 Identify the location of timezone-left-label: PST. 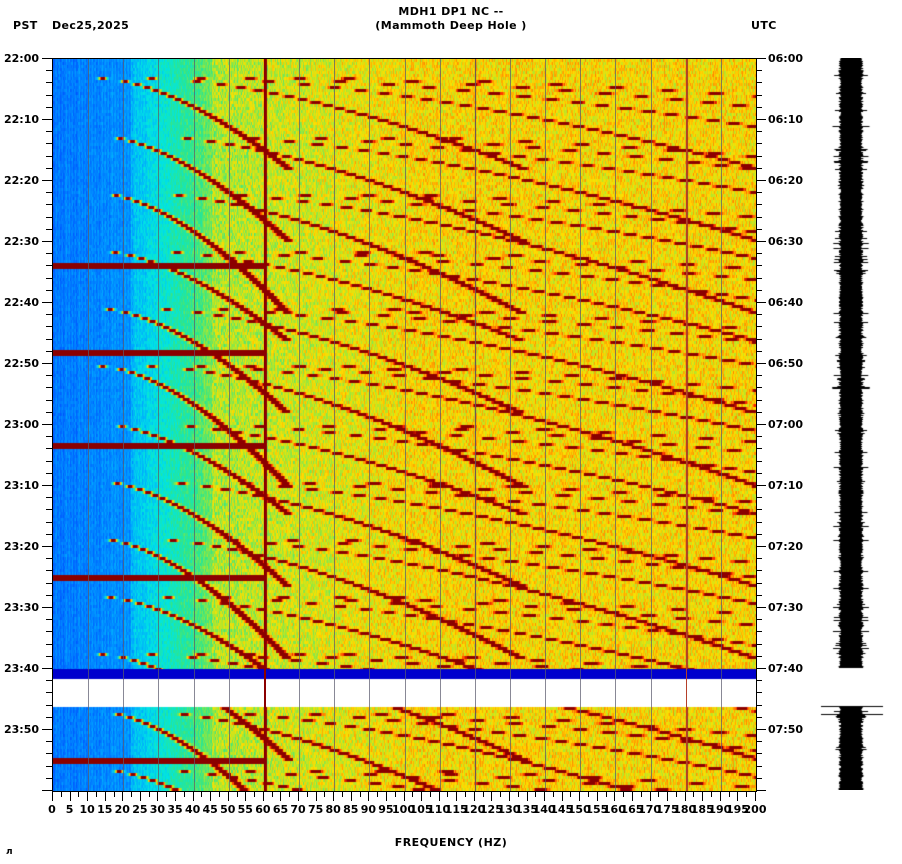
(25, 25).